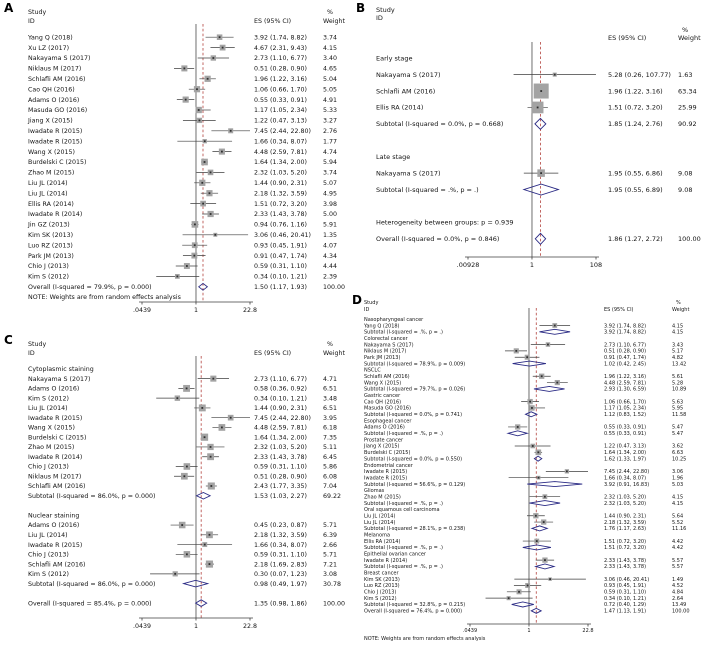 Image resolution: width=705 pixels, height=651 pixels. What do you see at coordinates (625, 459) in the screenshot?
I see `es-ci-text: 1.62 (1.33, 1.97)` at bounding box center [625, 459].